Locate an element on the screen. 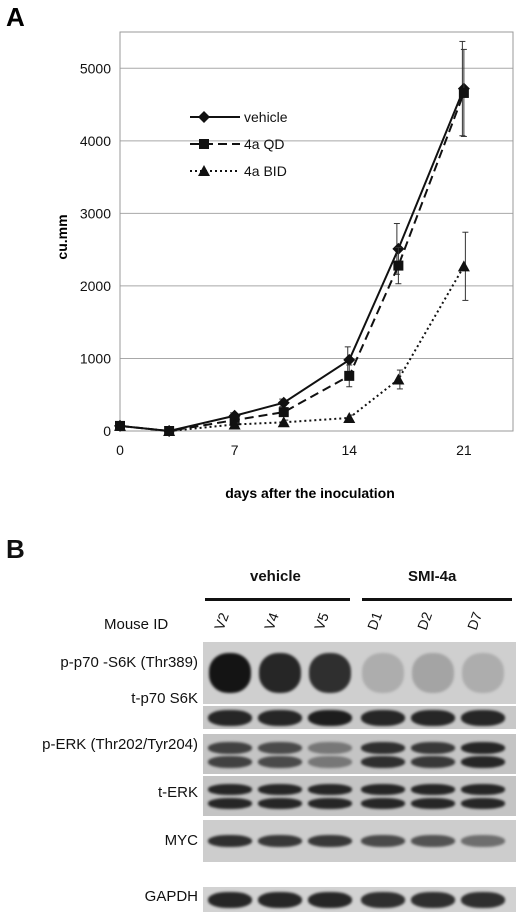  blot-row-label: p-p70 -S6K (Thr389) is located at coordinates (129, 662).